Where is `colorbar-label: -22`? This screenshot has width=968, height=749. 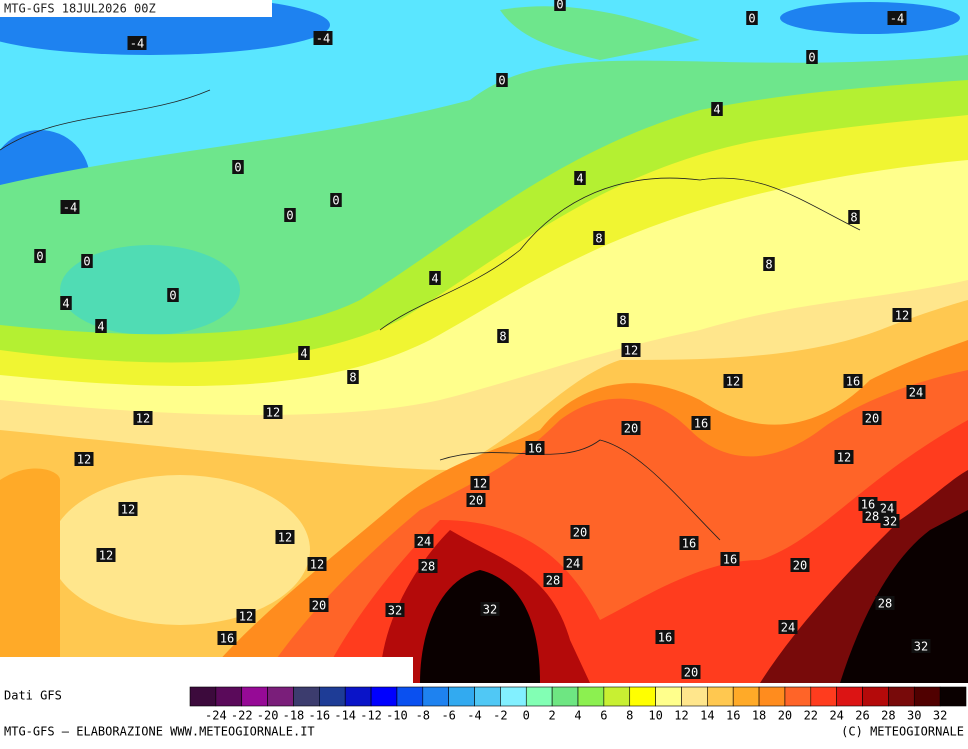
colorbar-label: -22 is located at coordinates (242, 716).